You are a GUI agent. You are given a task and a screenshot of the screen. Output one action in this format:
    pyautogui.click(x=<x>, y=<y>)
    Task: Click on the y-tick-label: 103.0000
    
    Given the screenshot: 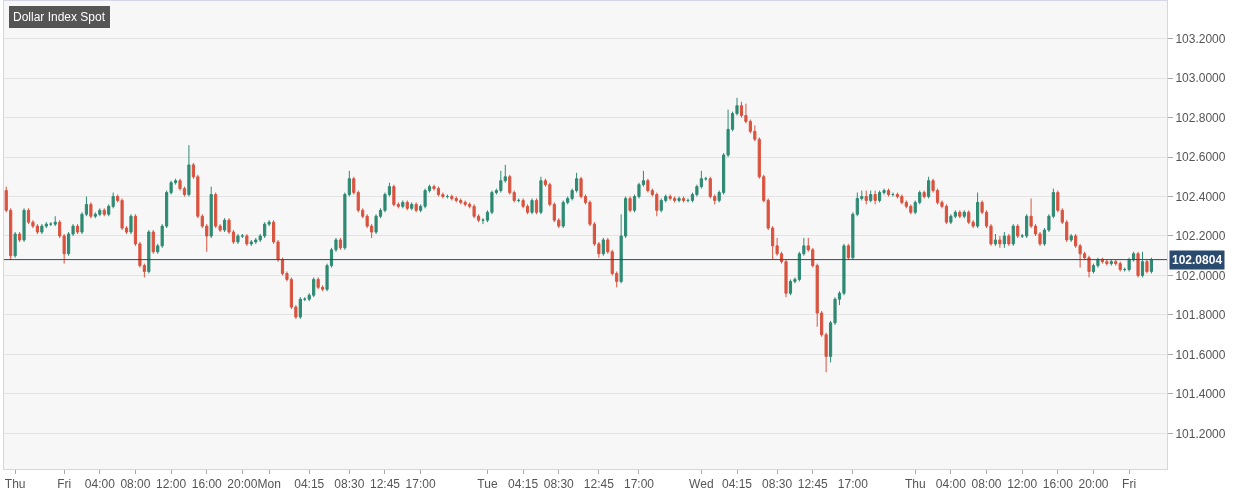 What is the action you would take?
    pyautogui.click(x=1200, y=78)
    